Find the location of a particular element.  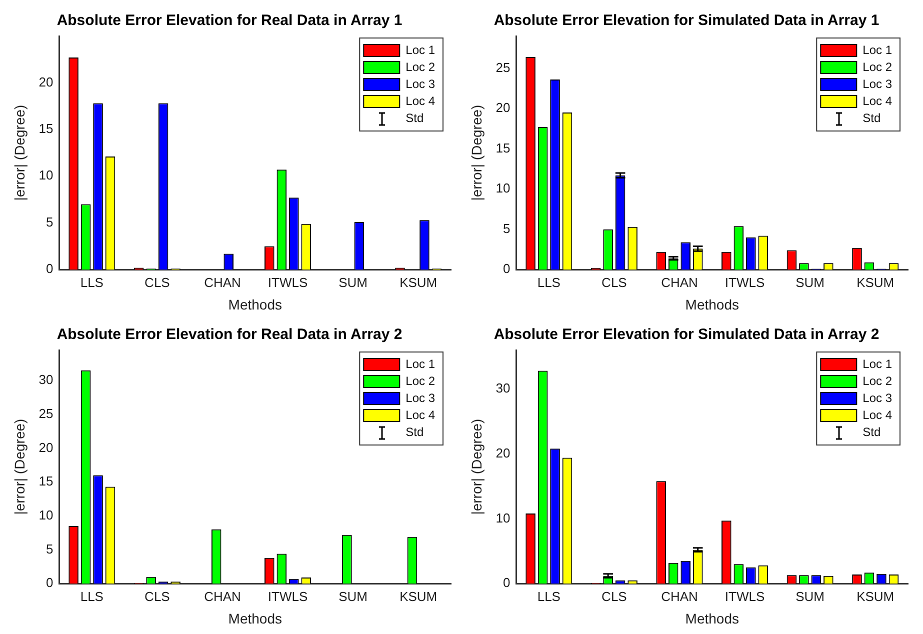

chart-title: Absolute Error Elevation for Simulated Data in Array 1 is located at coordinates (687, 21).